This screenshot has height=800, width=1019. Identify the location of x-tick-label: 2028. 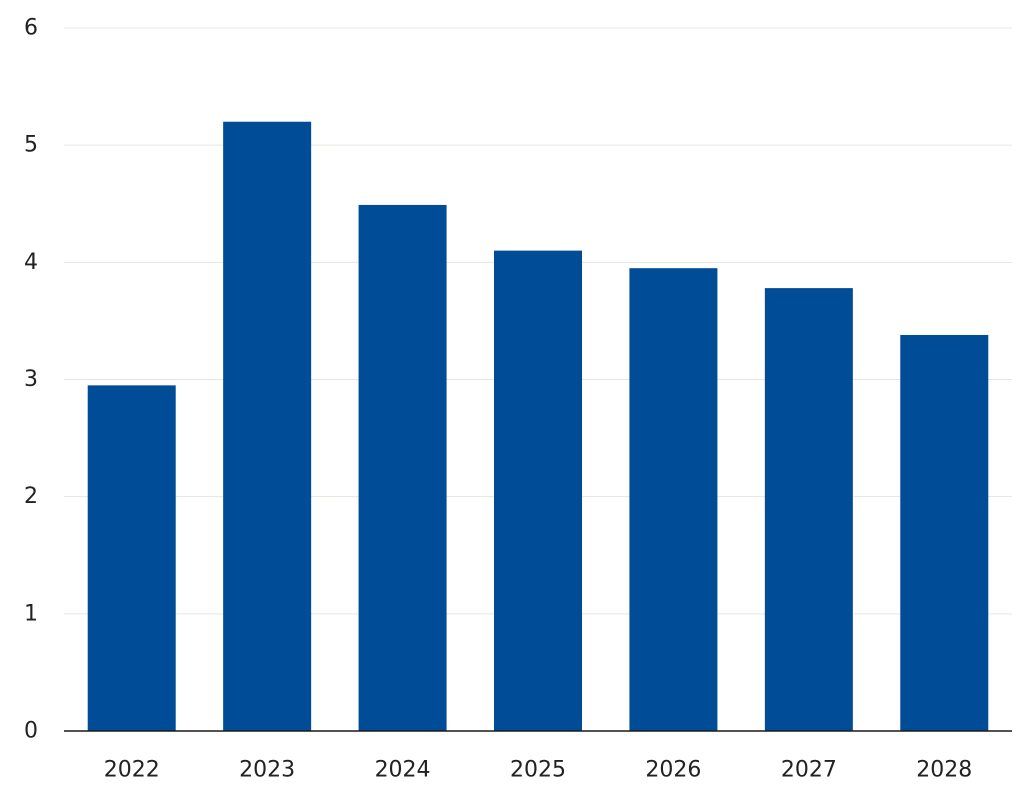
(944, 770).